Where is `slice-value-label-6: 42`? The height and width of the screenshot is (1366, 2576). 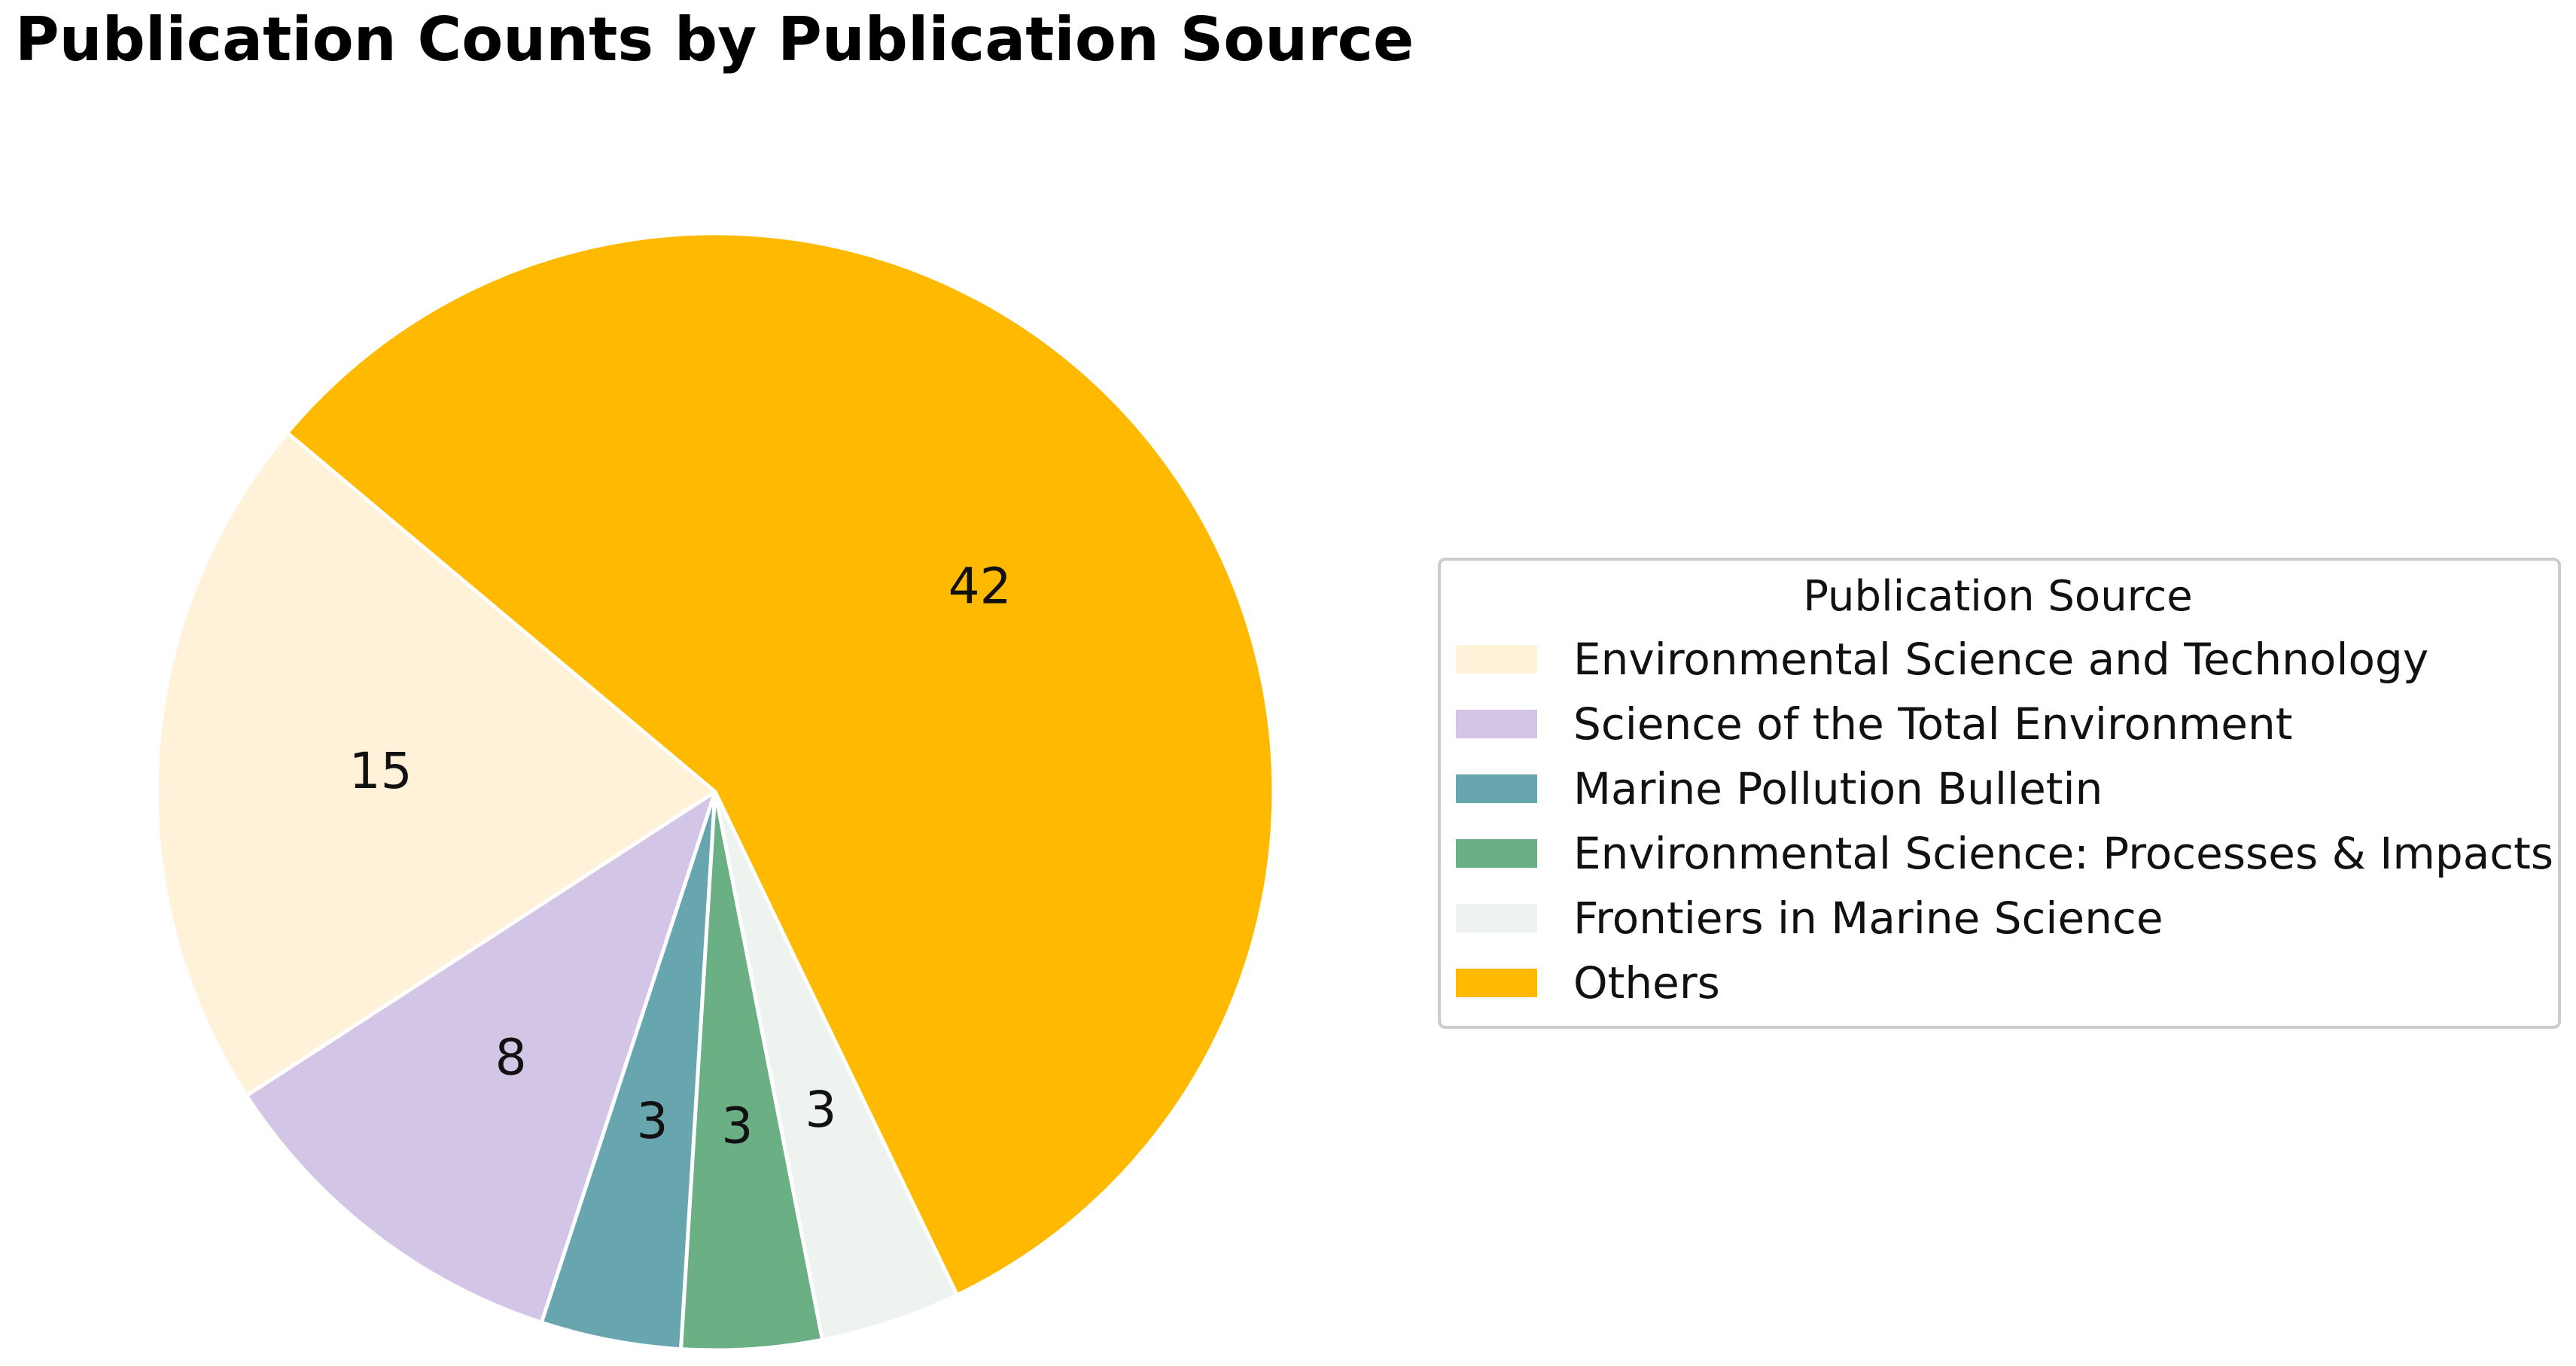 slice-value-label-6: 42 is located at coordinates (980, 586).